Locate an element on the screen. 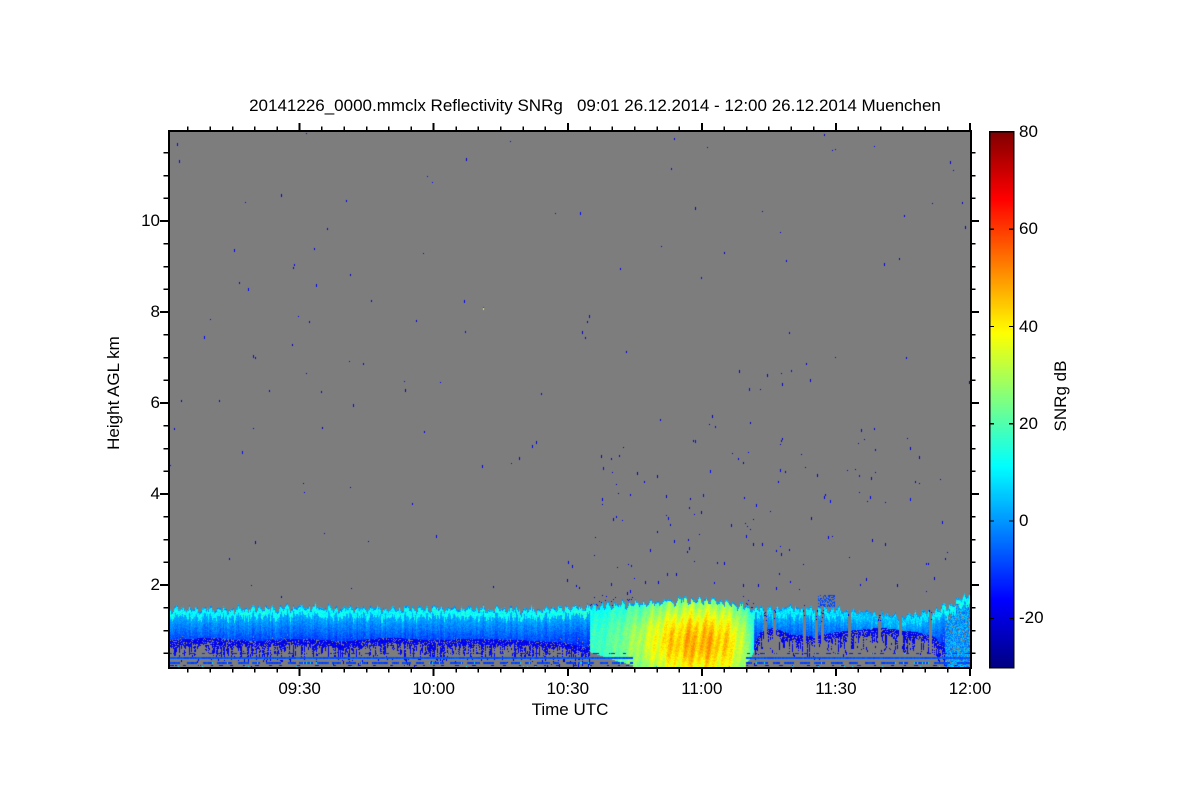 Image resolution: width=1200 pixels, height=800 pixels. colorbar-tick-label: 80 is located at coordinates (1028, 131).